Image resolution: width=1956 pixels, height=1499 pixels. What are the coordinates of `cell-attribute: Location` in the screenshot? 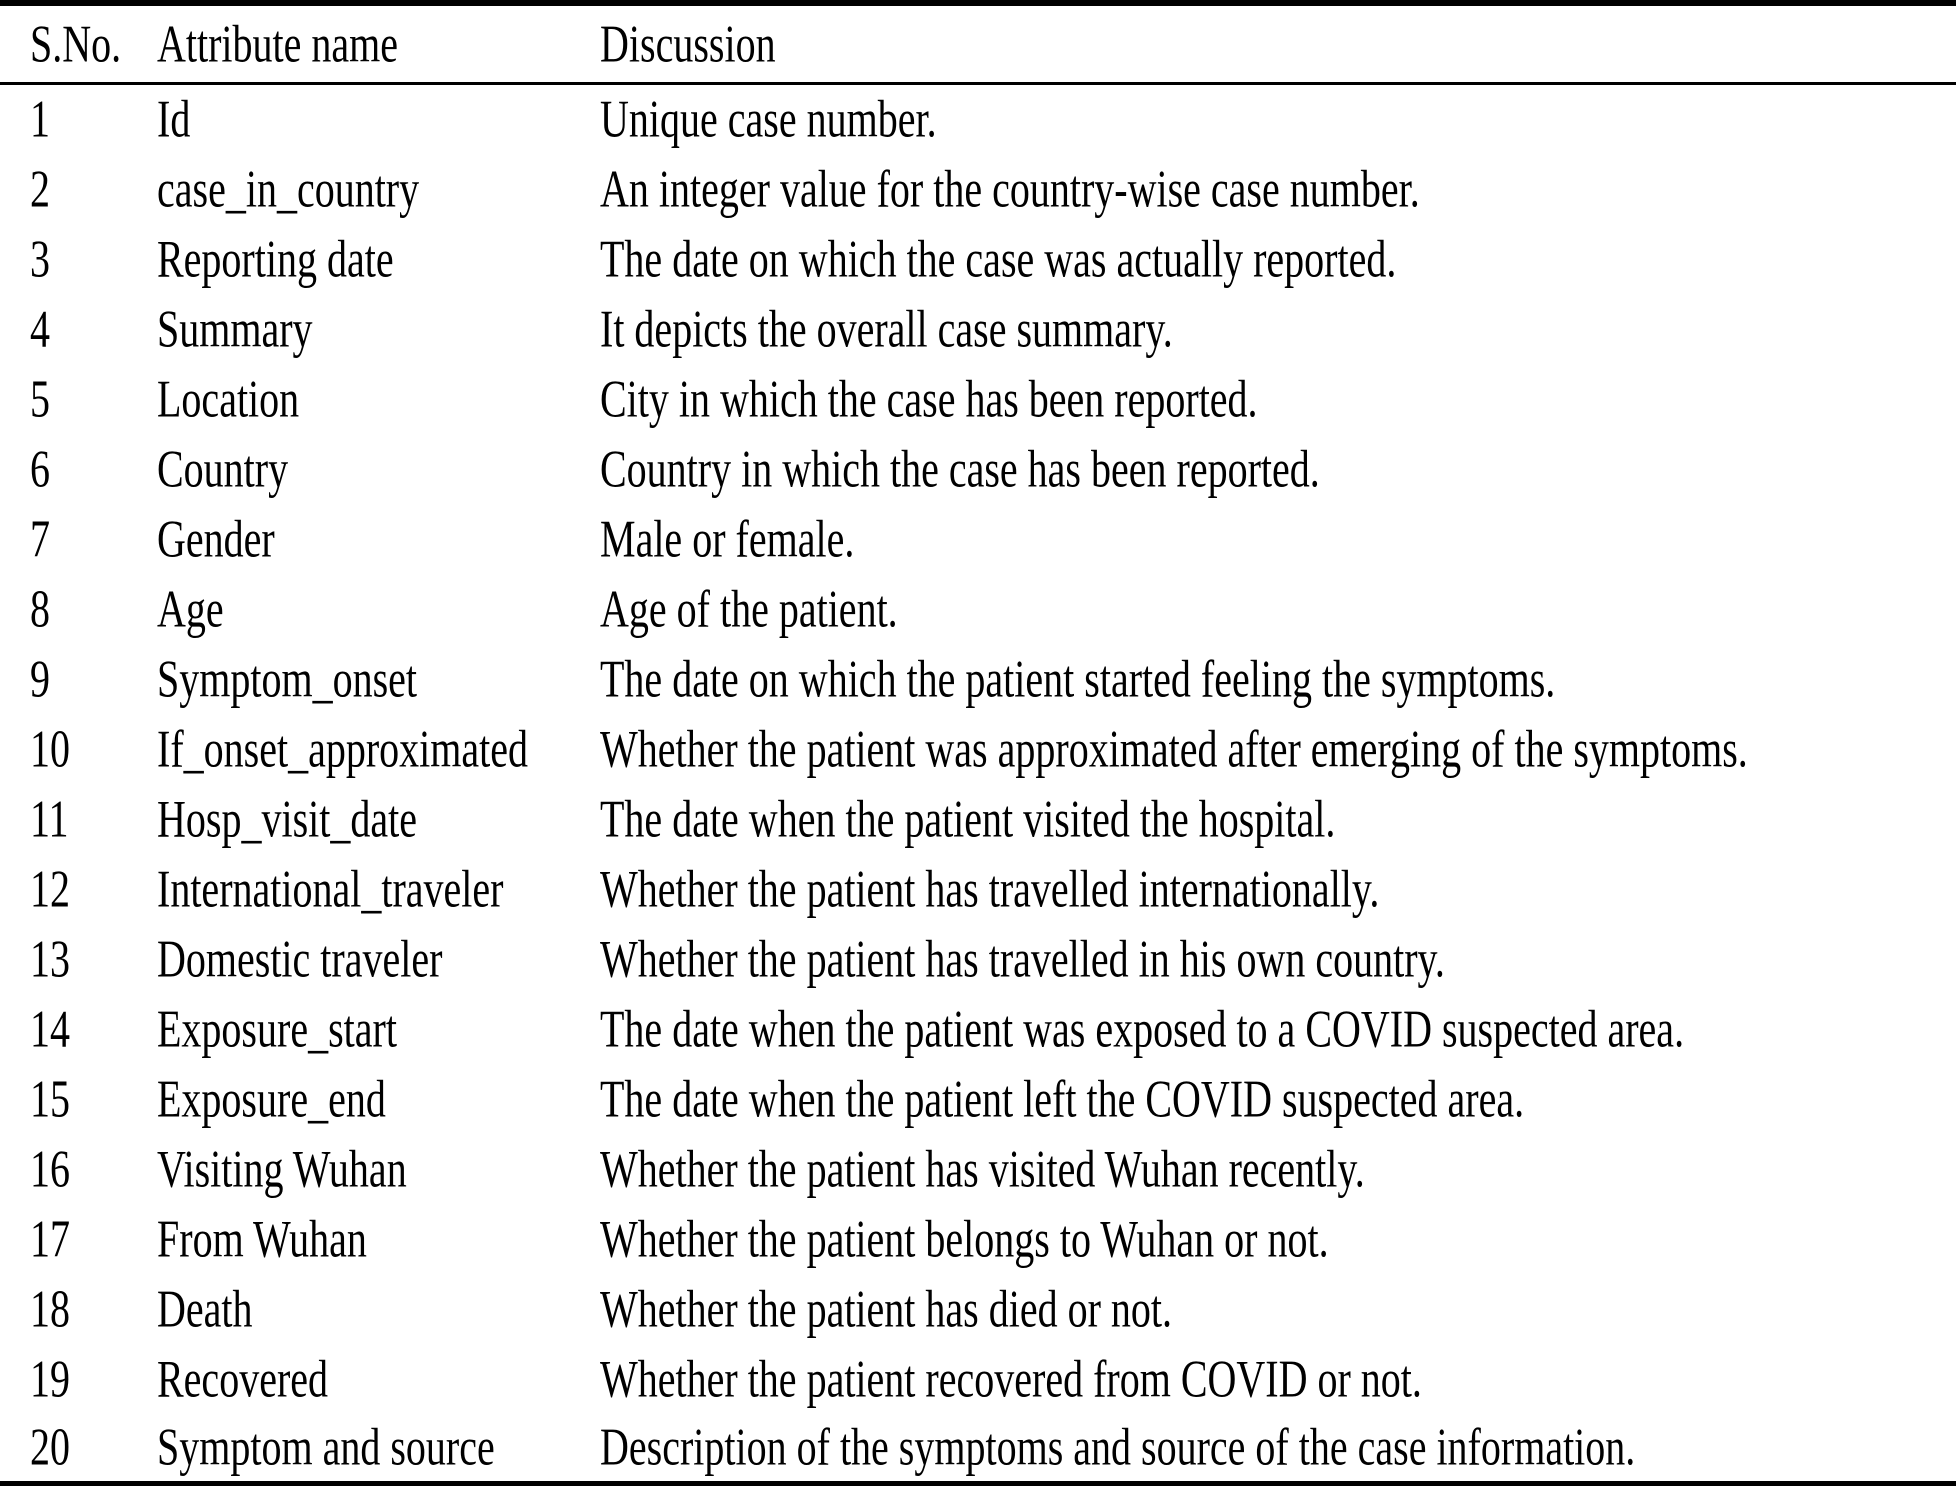 It's located at (378, 398).